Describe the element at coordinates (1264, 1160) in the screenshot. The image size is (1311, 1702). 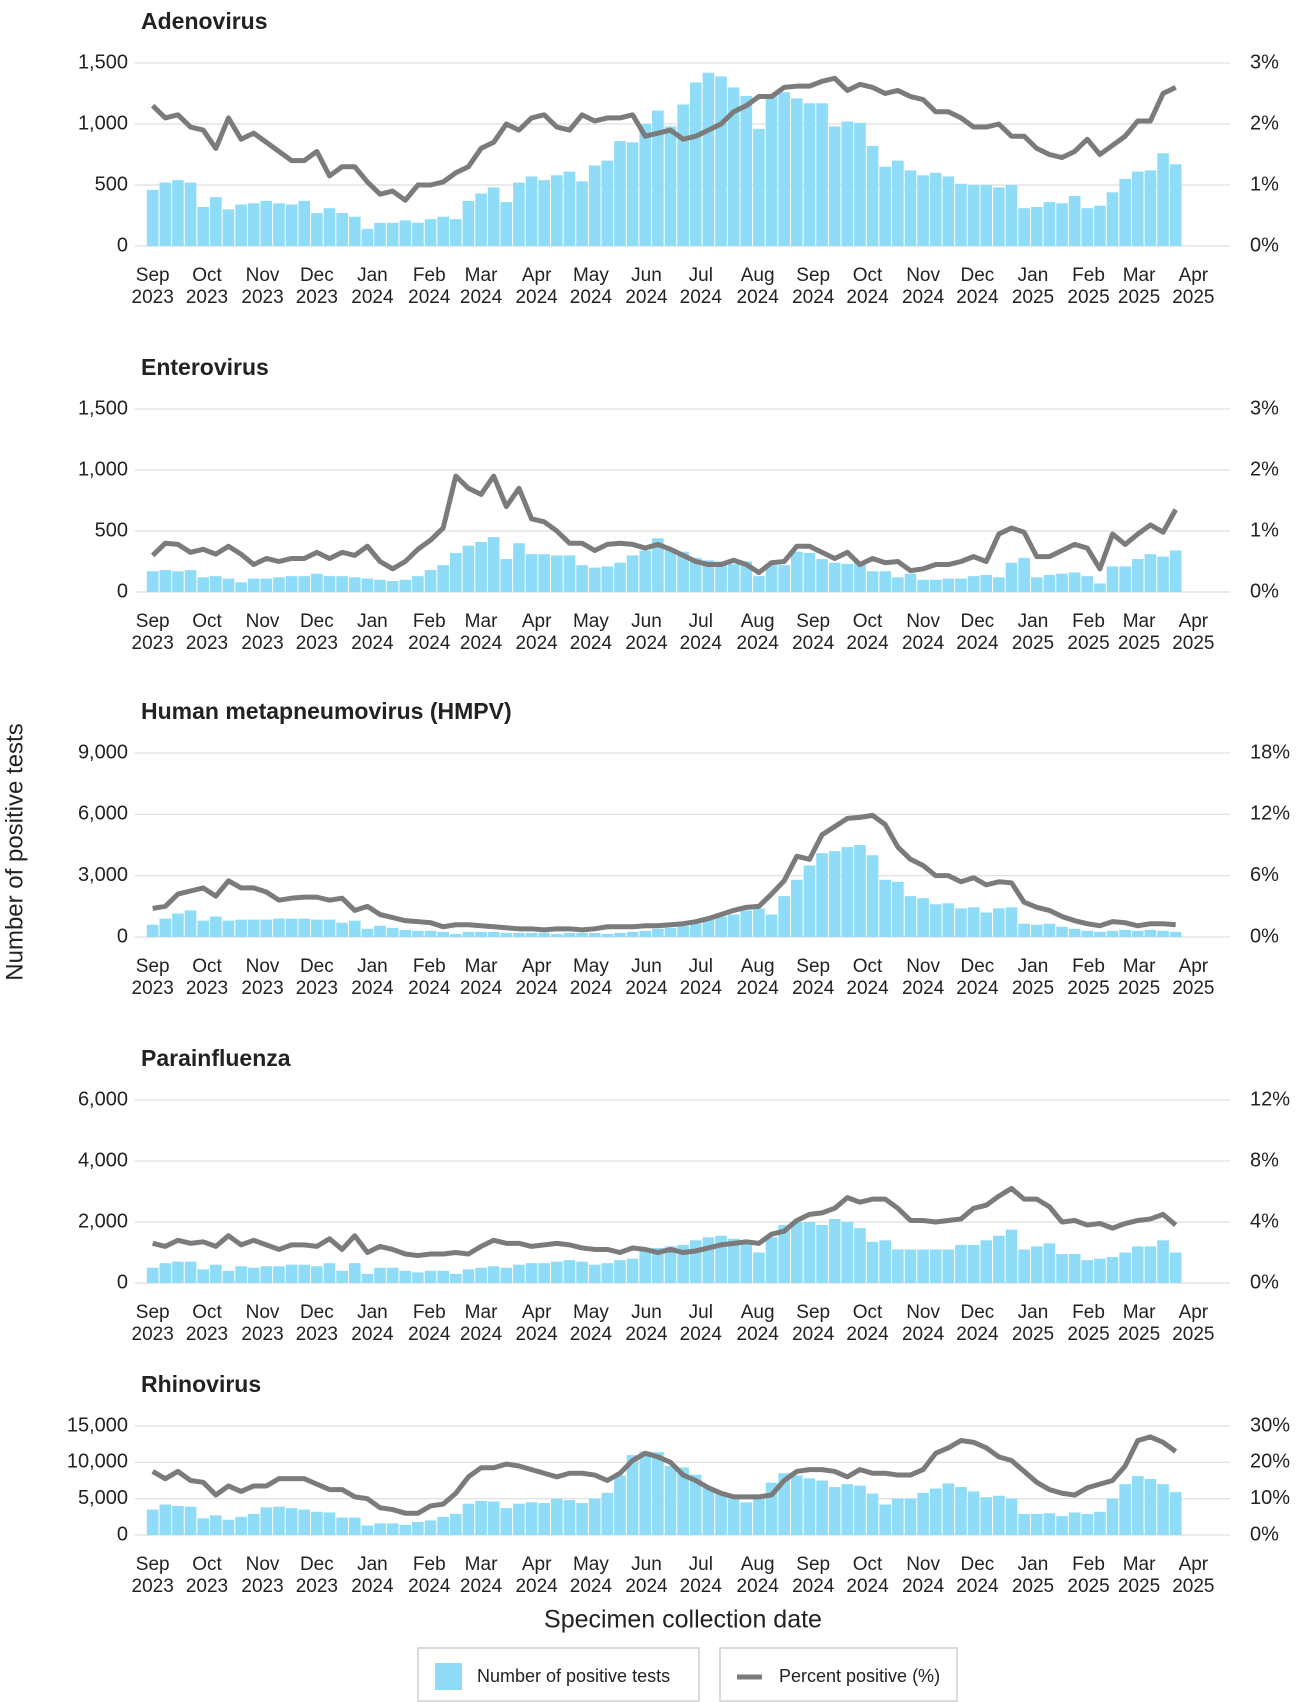
I see `y2-tick-label: 8%` at that location.